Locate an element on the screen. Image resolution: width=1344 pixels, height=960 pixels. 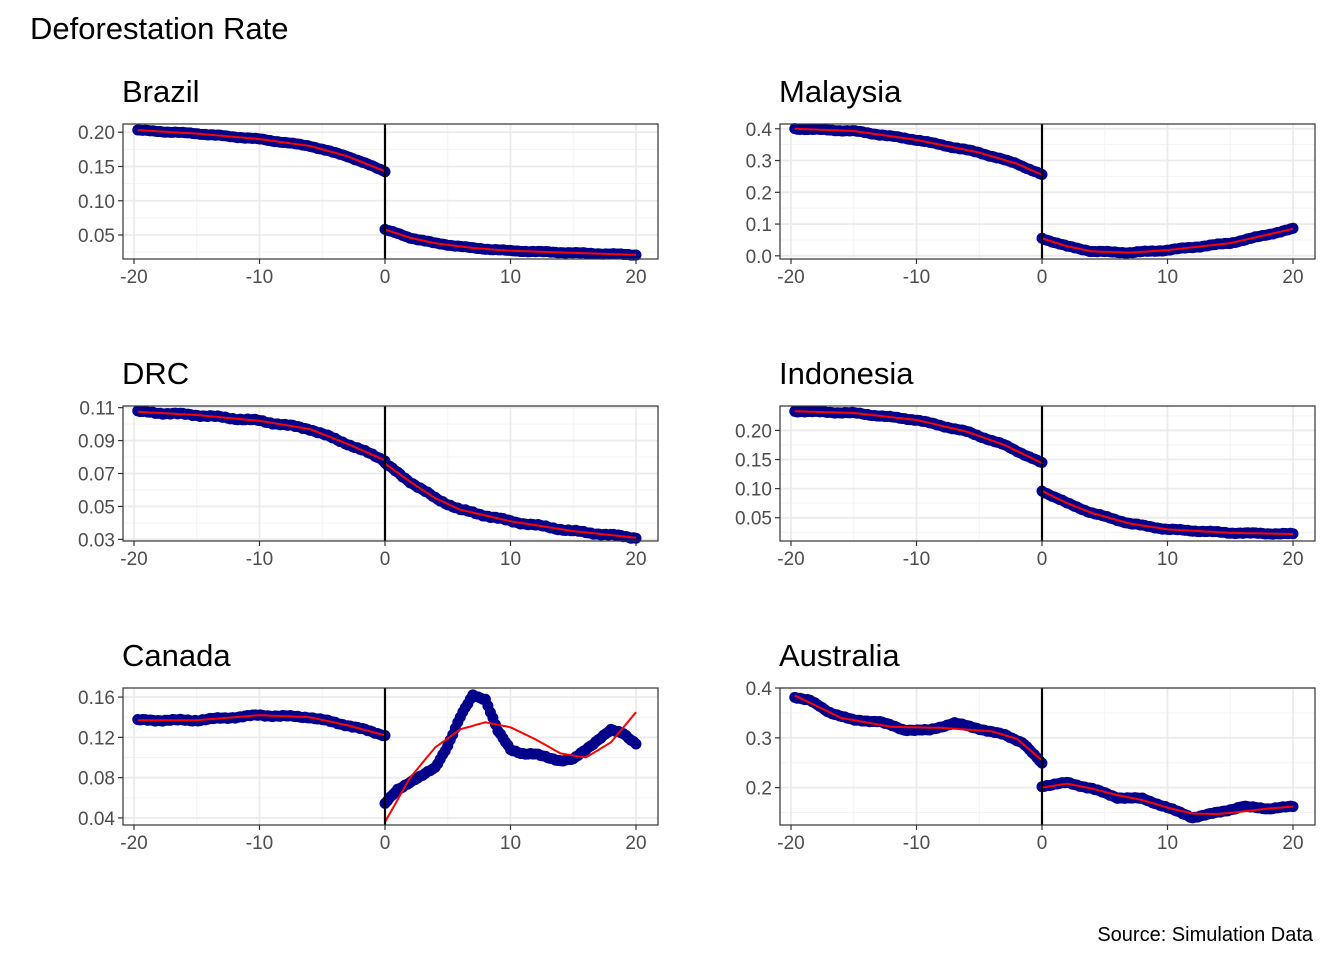
y-tick-label: 0.0 is located at coordinates (759, 257).